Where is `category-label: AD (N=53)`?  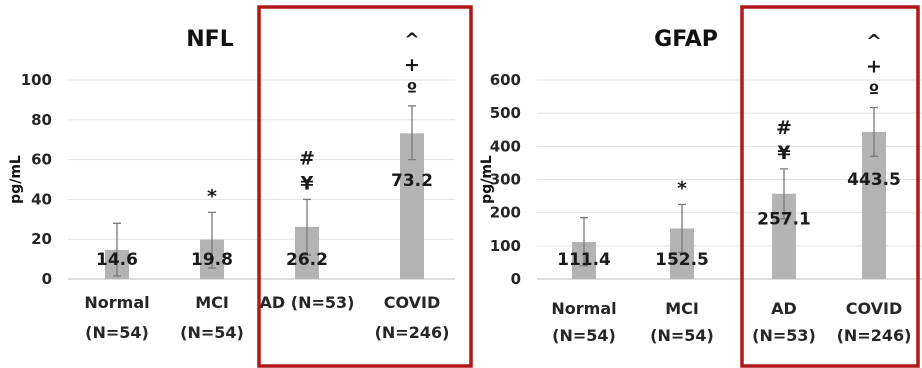
category-label: AD (N=53) is located at coordinates (307, 302).